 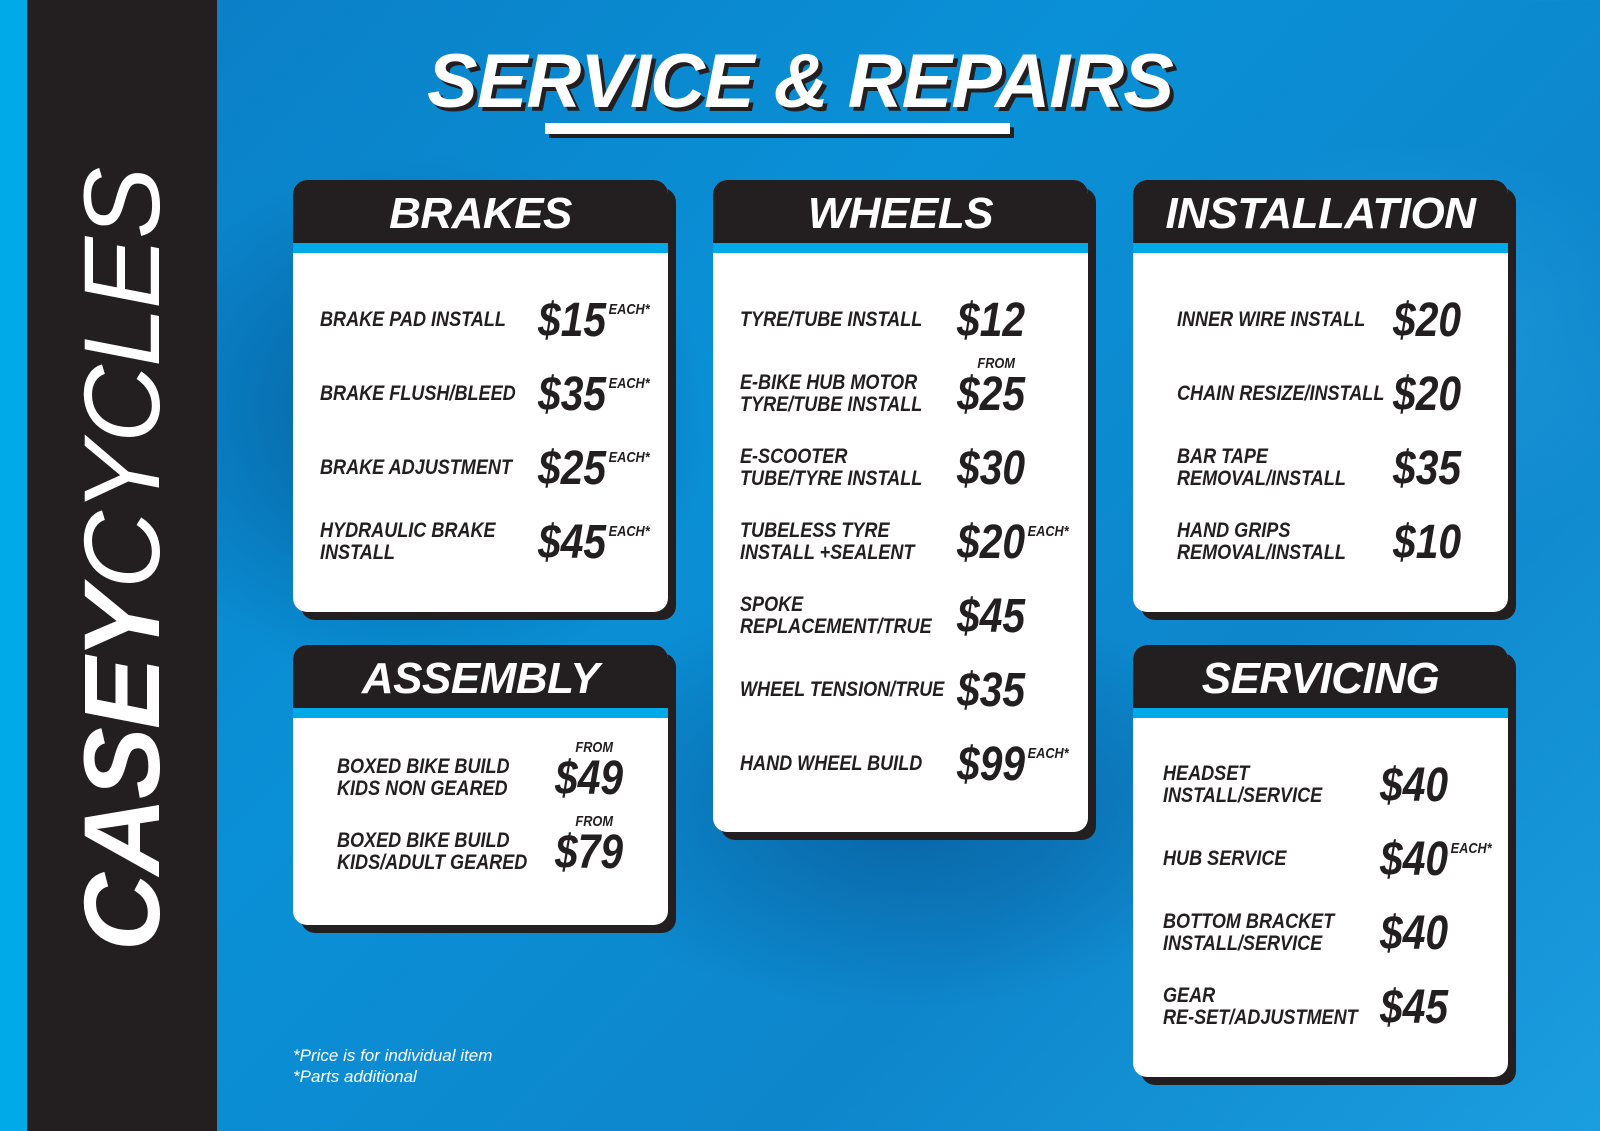 What do you see at coordinates (1261, 467) in the screenshot?
I see `service-label: BAR TAPE REMOVAL/INSTALL` at bounding box center [1261, 467].